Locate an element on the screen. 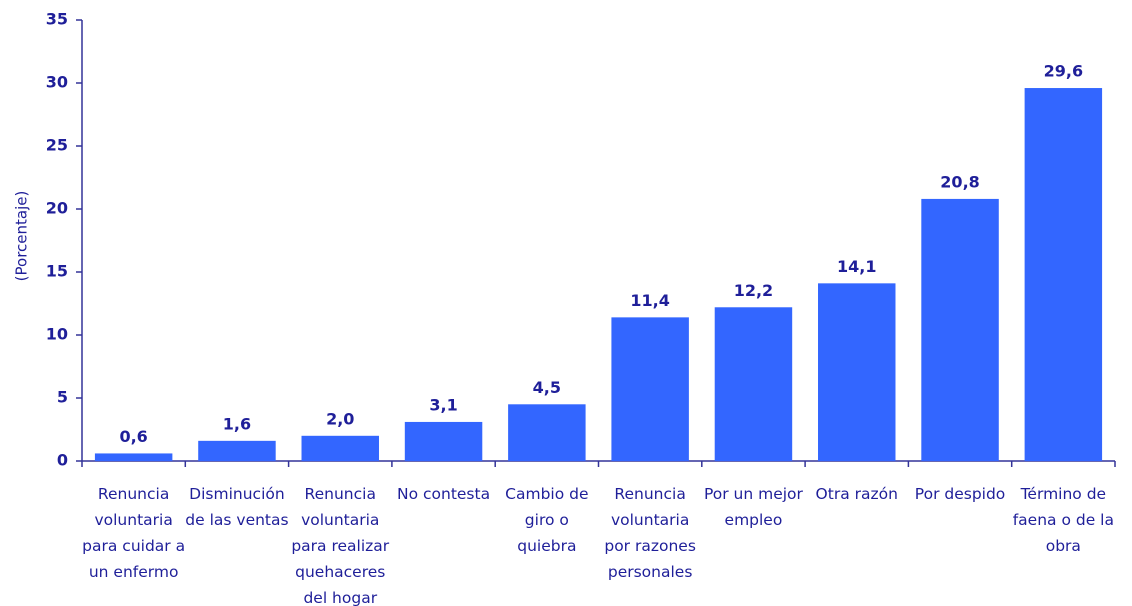 This screenshot has height=606, width=1132. x-tick-label: Otra razón is located at coordinates (856, 494).